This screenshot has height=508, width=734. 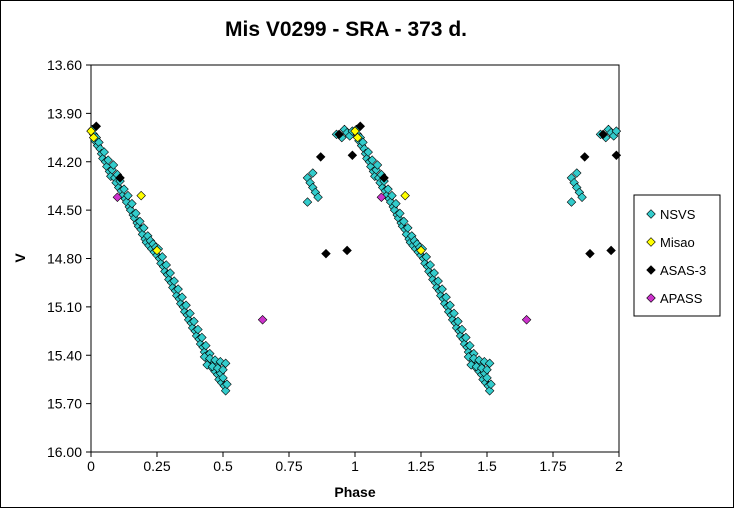 What do you see at coordinates (619, 466) in the screenshot?
I see `x-tick-label: 2` at bounding box center [619, 466].